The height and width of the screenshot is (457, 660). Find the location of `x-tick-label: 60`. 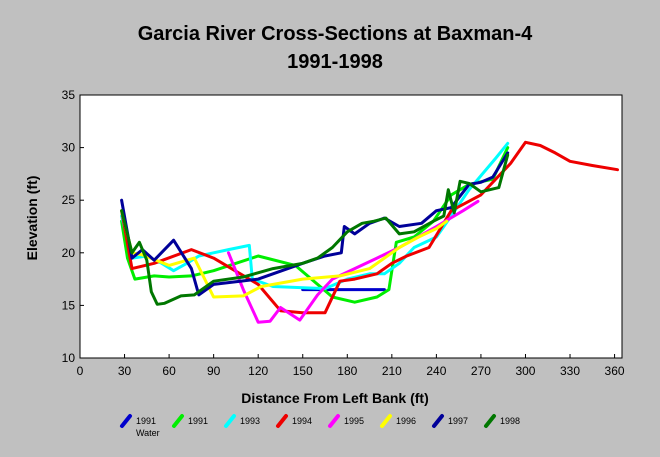

x-tick-label: 60 is located at coordinates (169, 371).